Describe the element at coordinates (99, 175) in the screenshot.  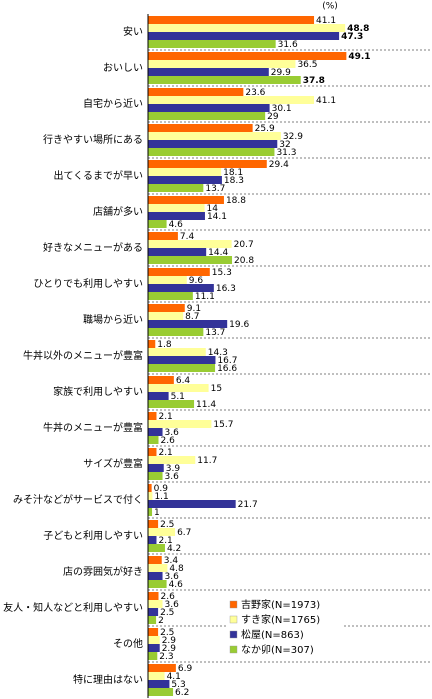
I see `category-label: 出てくるまでが早い` at that location.